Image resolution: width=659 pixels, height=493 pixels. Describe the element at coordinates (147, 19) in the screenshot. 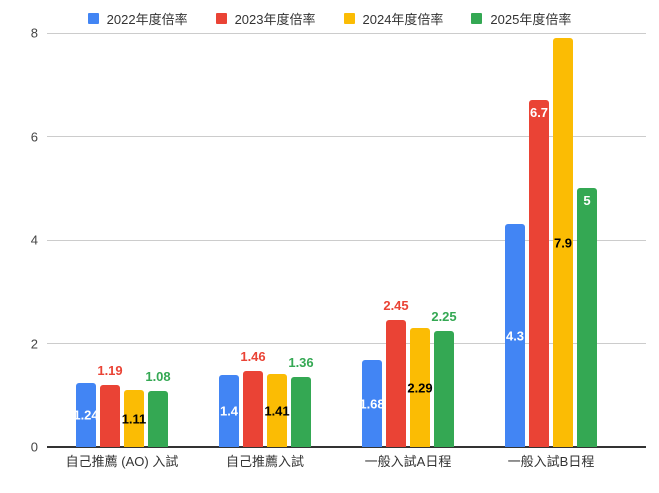

I see `legend-label: 2022年度倍率` at that location.